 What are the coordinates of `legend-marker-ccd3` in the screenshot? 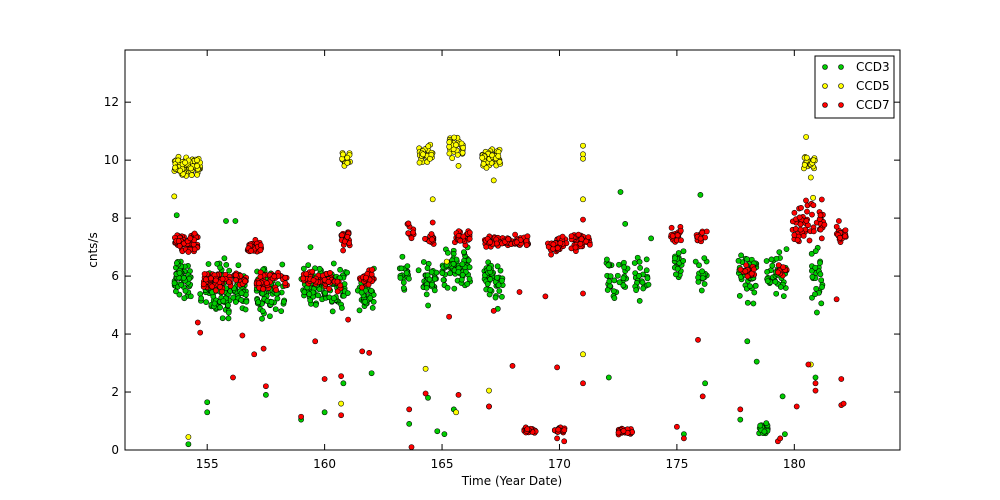 It's located at (825, 67).